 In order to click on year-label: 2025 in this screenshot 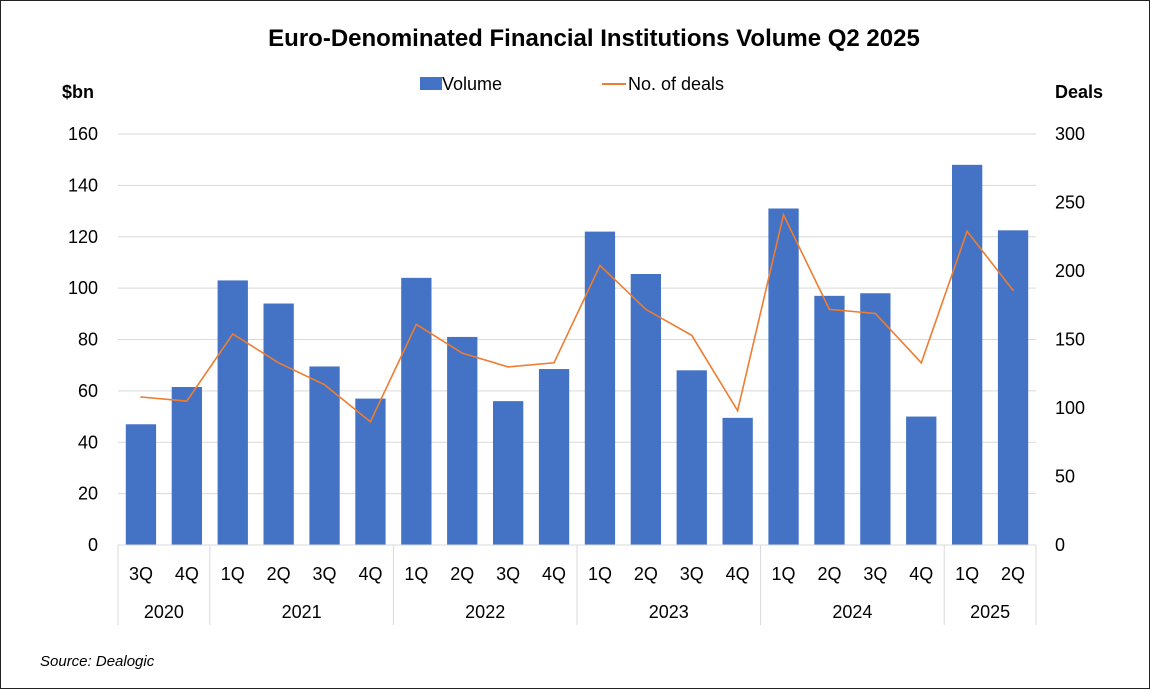, I will do `click(990, 612)`.